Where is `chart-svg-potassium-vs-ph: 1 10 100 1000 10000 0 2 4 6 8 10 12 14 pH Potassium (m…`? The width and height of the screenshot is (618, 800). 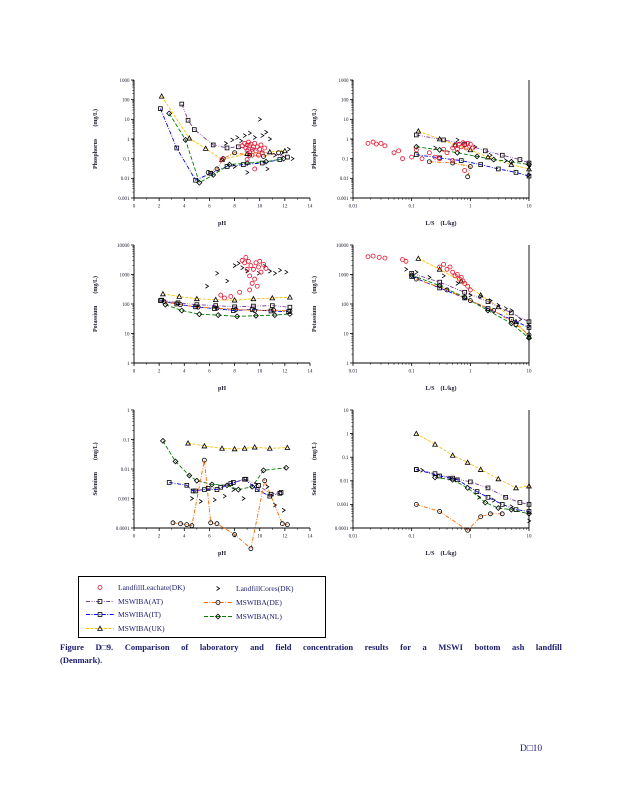 chart-svg-potassium-vs-ph: 1 10 100 1000 10000 0 2 4 6 8 10 12 14 pH Potassium (m… is located at coordinates (202, 318).